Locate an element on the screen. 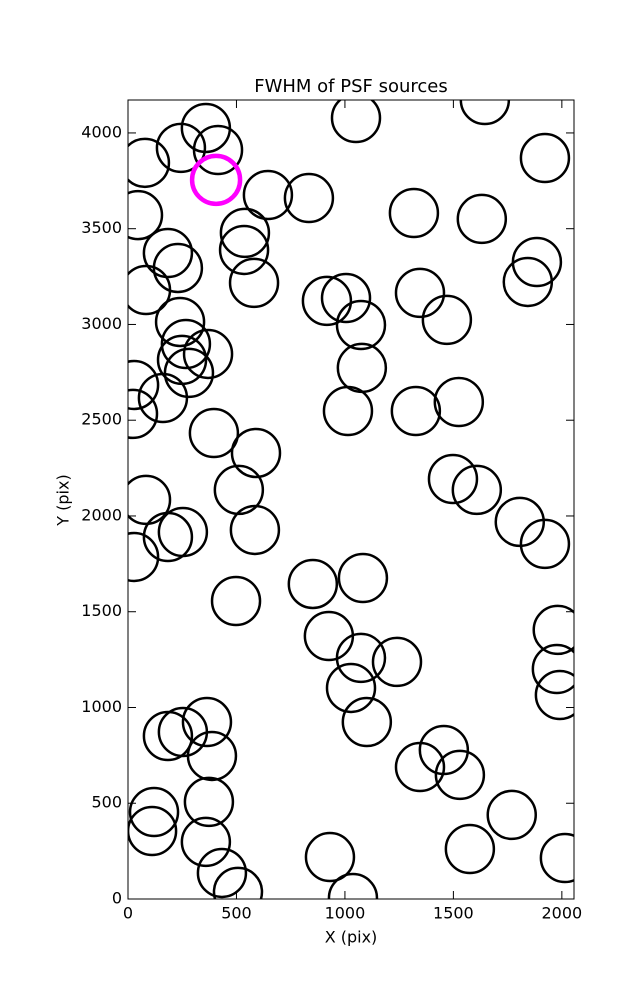  x-tick-label: 1500 is located at coordinates (453, 913).